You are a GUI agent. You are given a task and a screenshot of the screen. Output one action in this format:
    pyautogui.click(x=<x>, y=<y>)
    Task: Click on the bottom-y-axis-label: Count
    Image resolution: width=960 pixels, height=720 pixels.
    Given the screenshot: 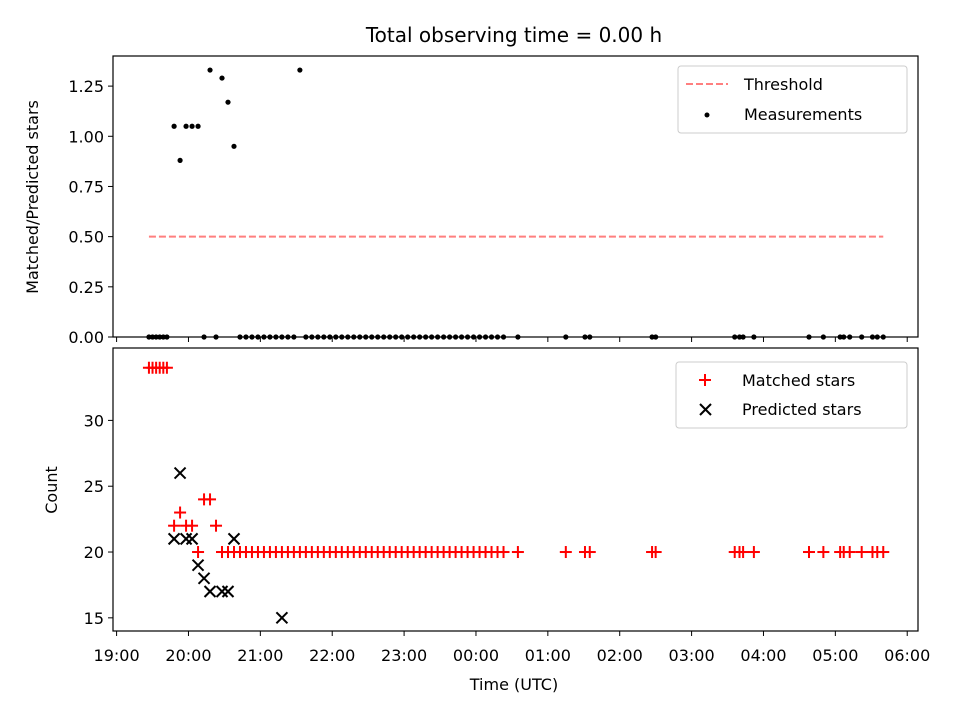 What is the action you would take?
    pyautogui.click(x=51, y=490)
    